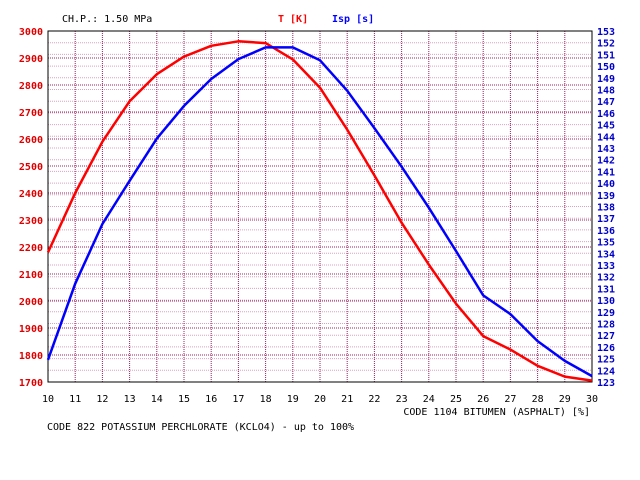 This screenshot has width=640, height=480. Describe the element at coordinates (293, 19) in the screenshot. I see `legend-temperature: T [K]` at that location.